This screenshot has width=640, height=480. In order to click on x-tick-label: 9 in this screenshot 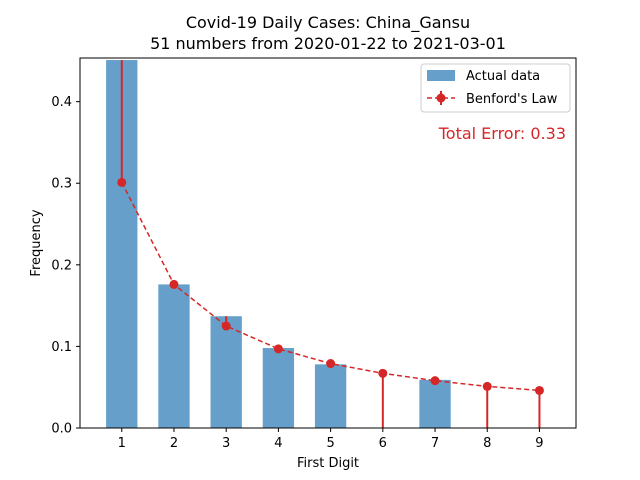, I will do `click(539, 443)`.